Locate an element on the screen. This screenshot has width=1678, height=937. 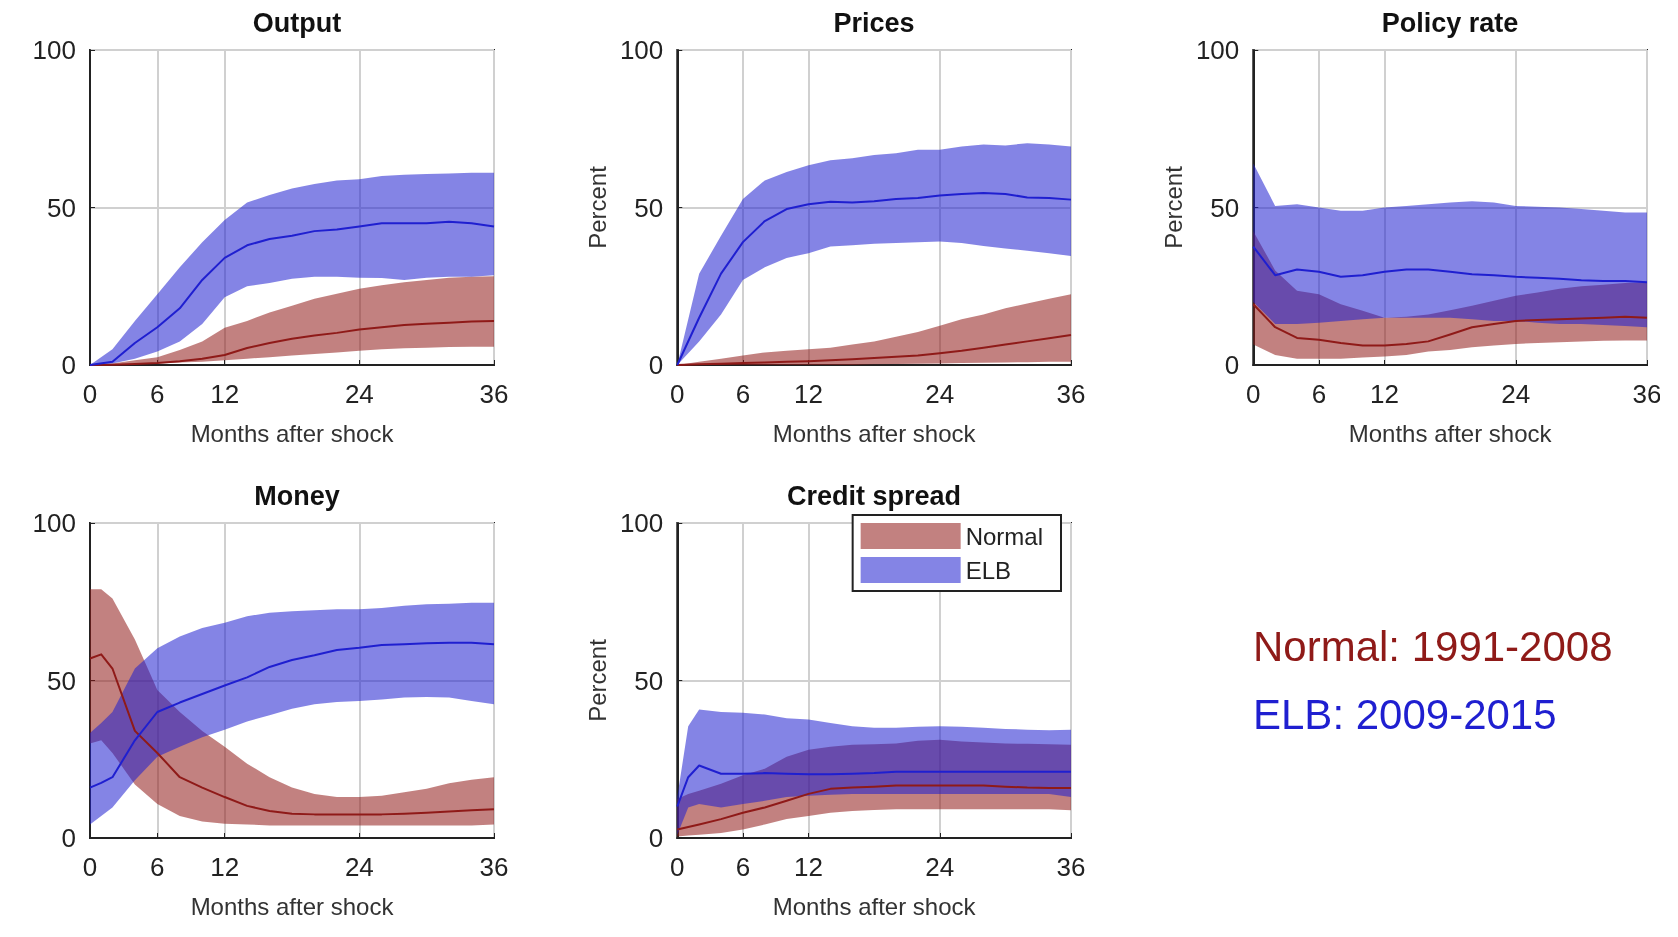
chart-title: Output is located at coordinates (297, 22).